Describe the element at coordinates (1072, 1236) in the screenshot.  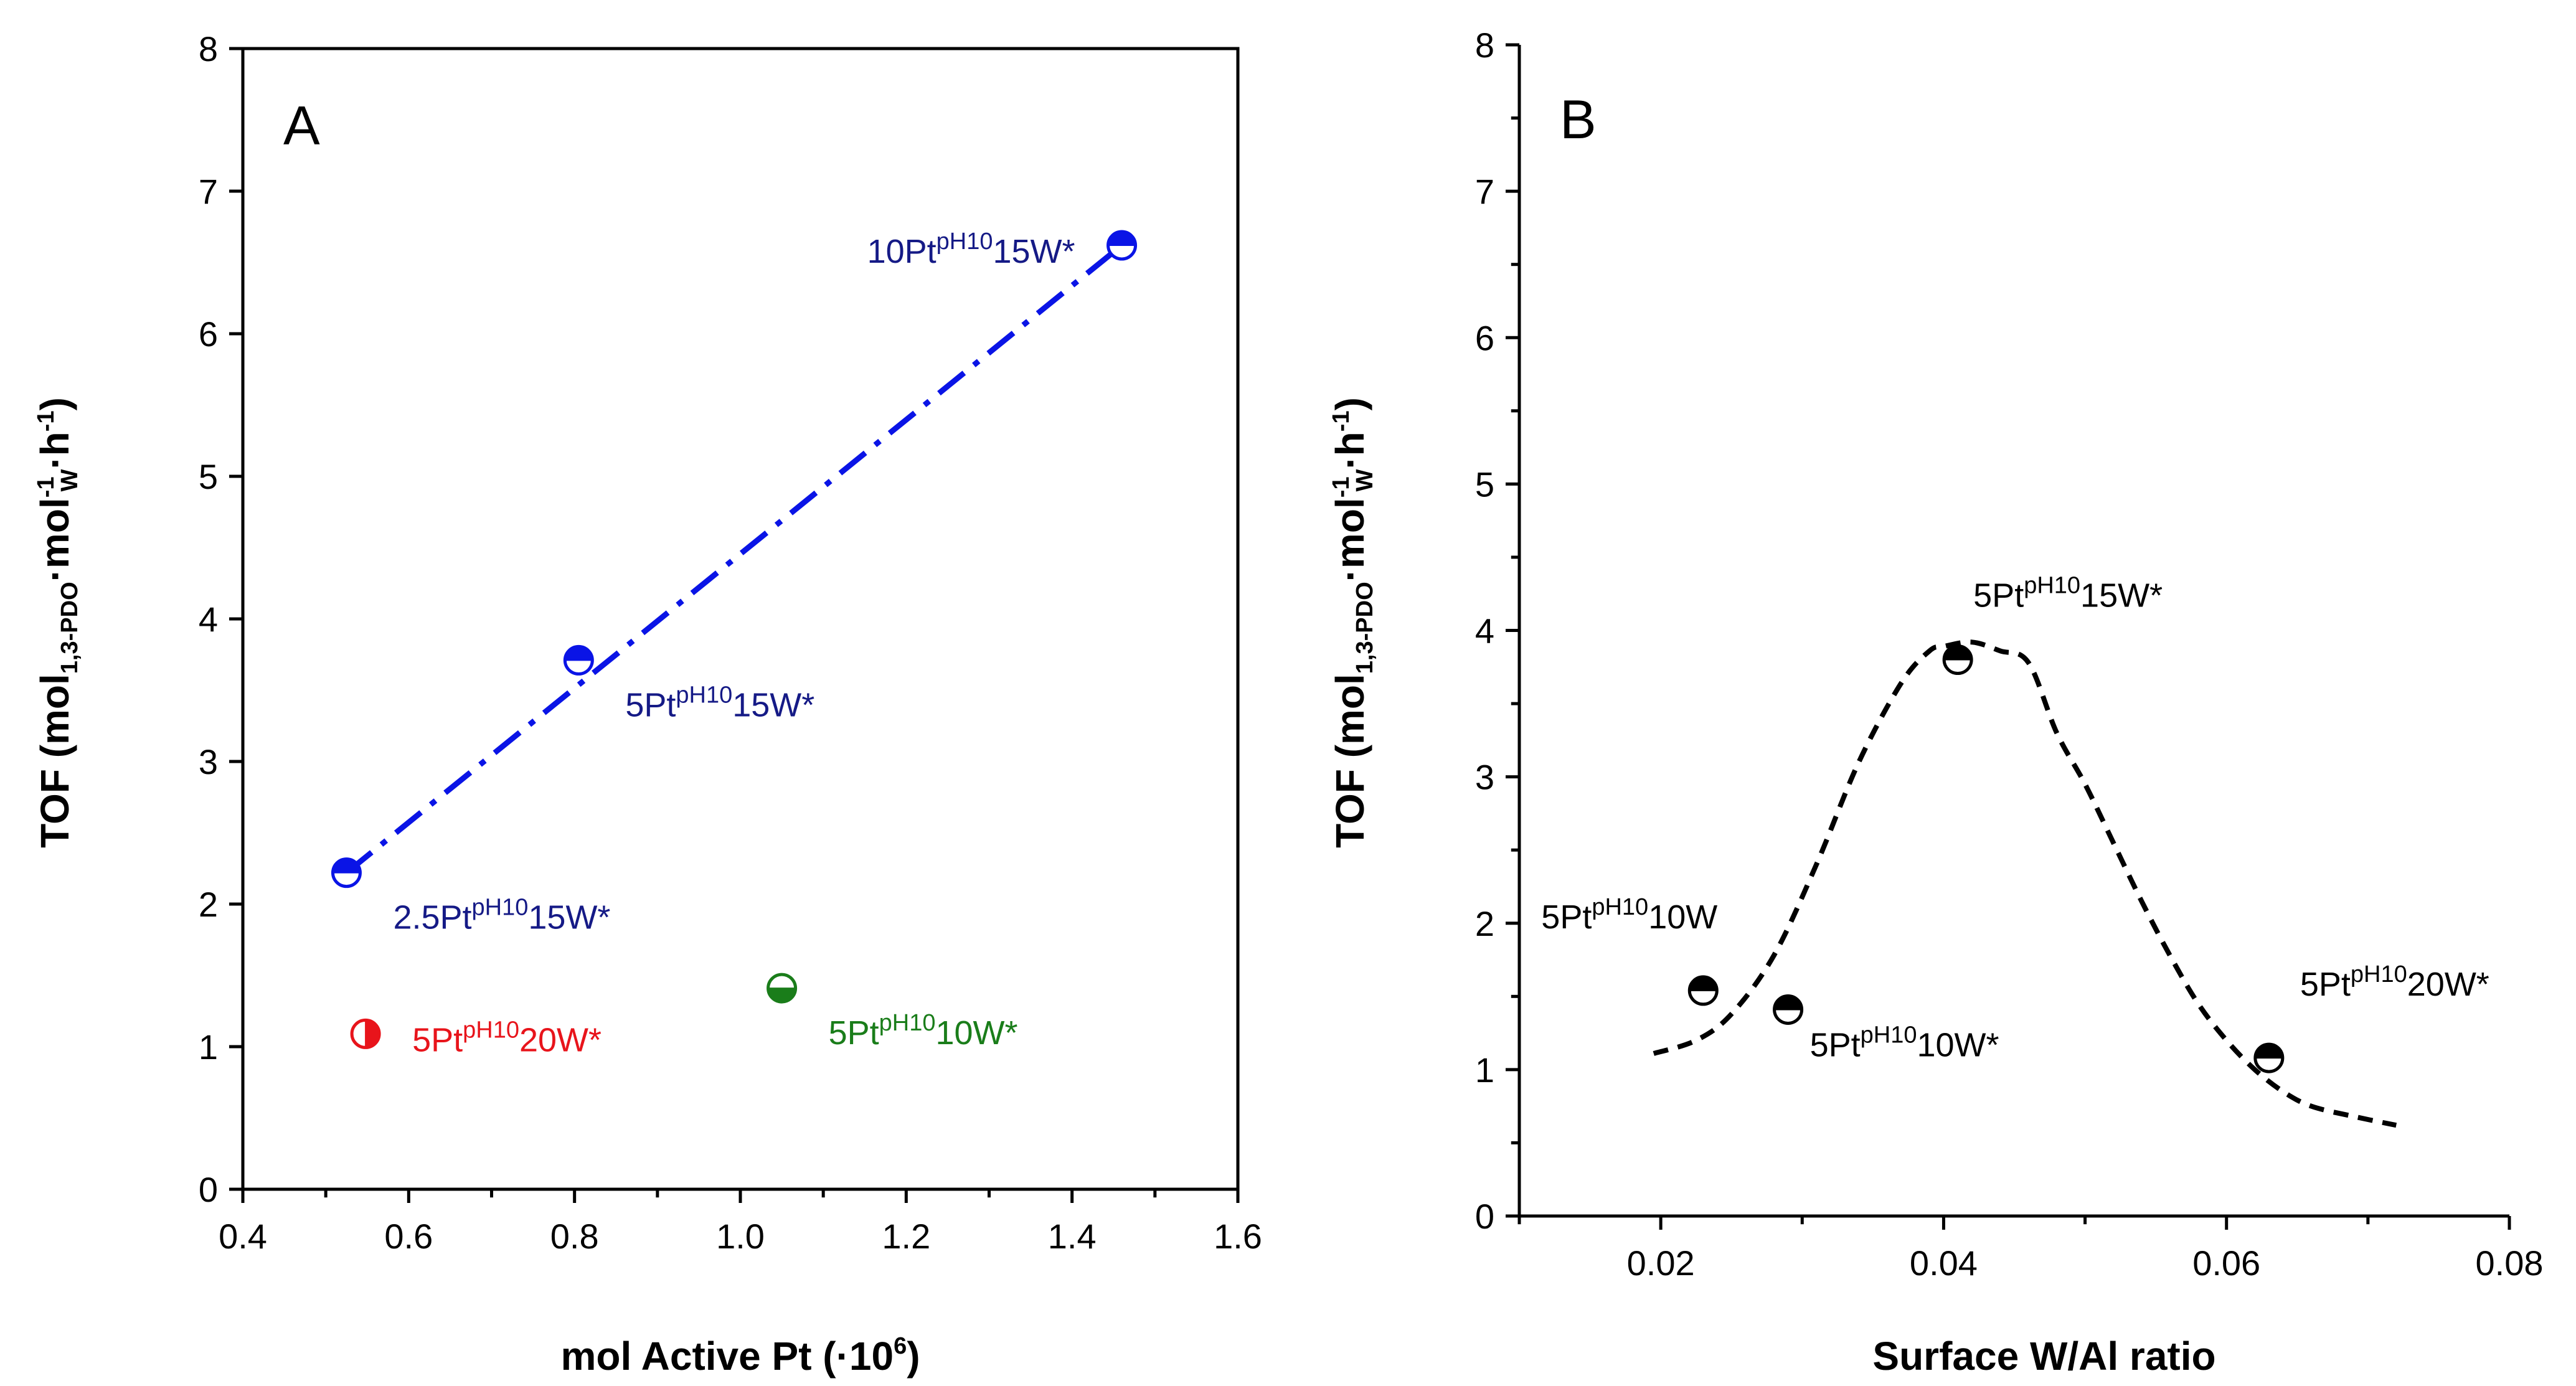
I see `x-tick-label: 1.4` at that location.